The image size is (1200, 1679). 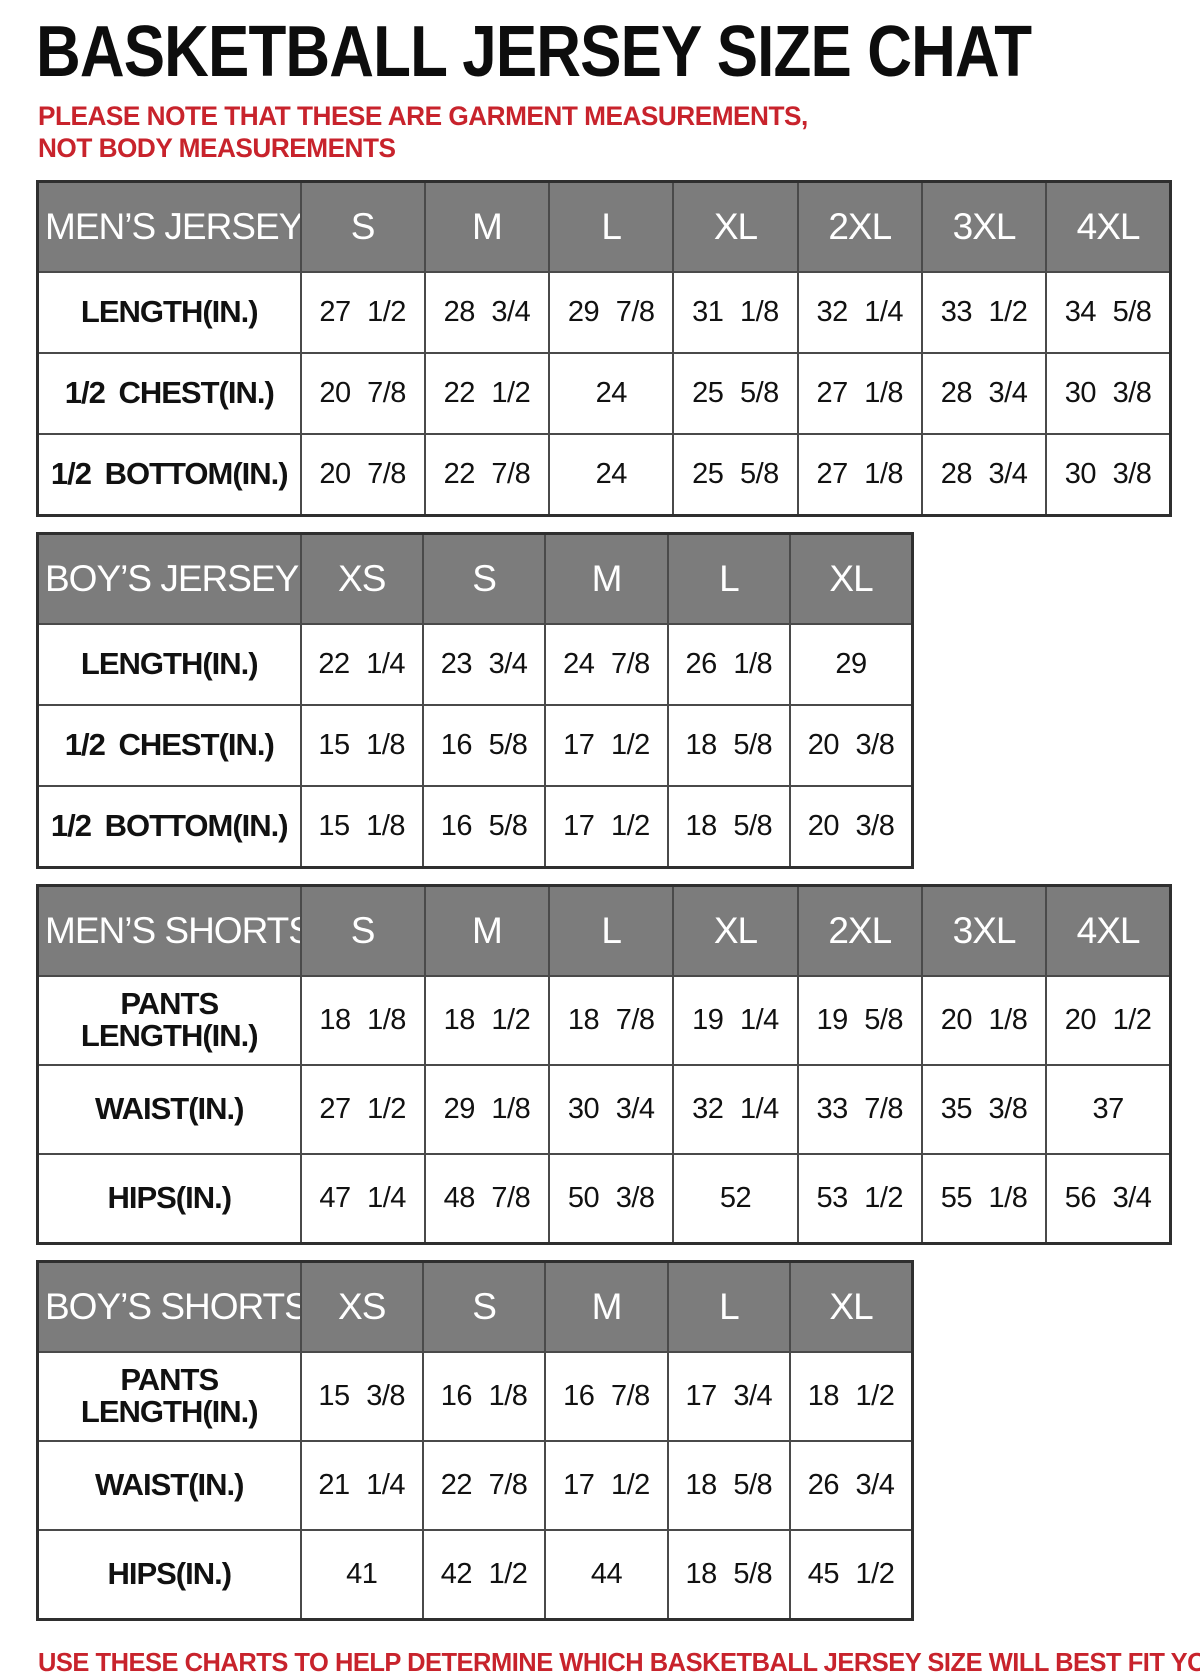 What do you see at coordinates (1108, 1198) in the screenshot?
I see `value-cell: 56 3/4` at bounding box center [1108, 1198].